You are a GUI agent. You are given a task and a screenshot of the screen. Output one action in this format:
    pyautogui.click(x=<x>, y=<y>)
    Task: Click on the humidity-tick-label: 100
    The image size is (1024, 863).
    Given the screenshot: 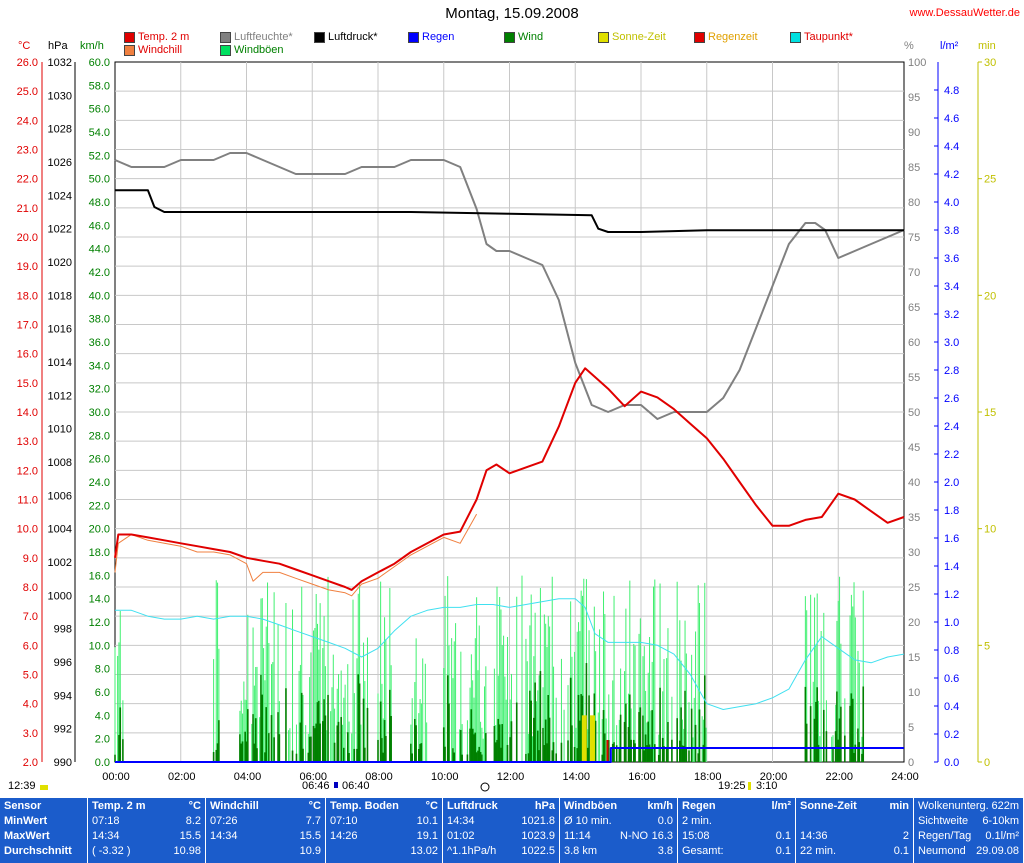 What is the action you would take?
    pyautogui.click(x=917, y=63)
    